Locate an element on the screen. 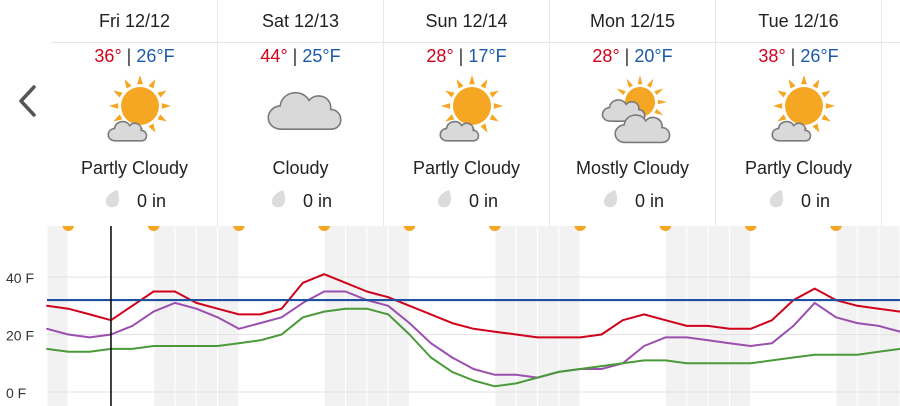  condition-label: Cloudy is located at coordinates (300, 168).